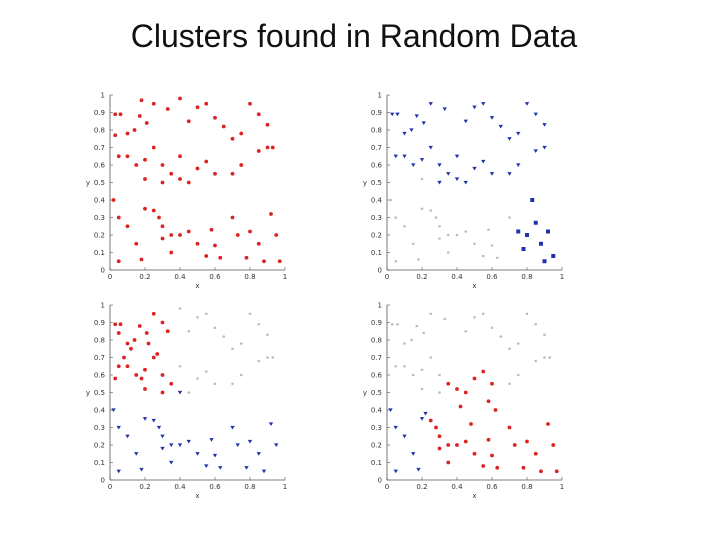  What do you see at coordinates (523, 249) in the screenshot?
I see `data-point-square` at bounding box center [523, 249].